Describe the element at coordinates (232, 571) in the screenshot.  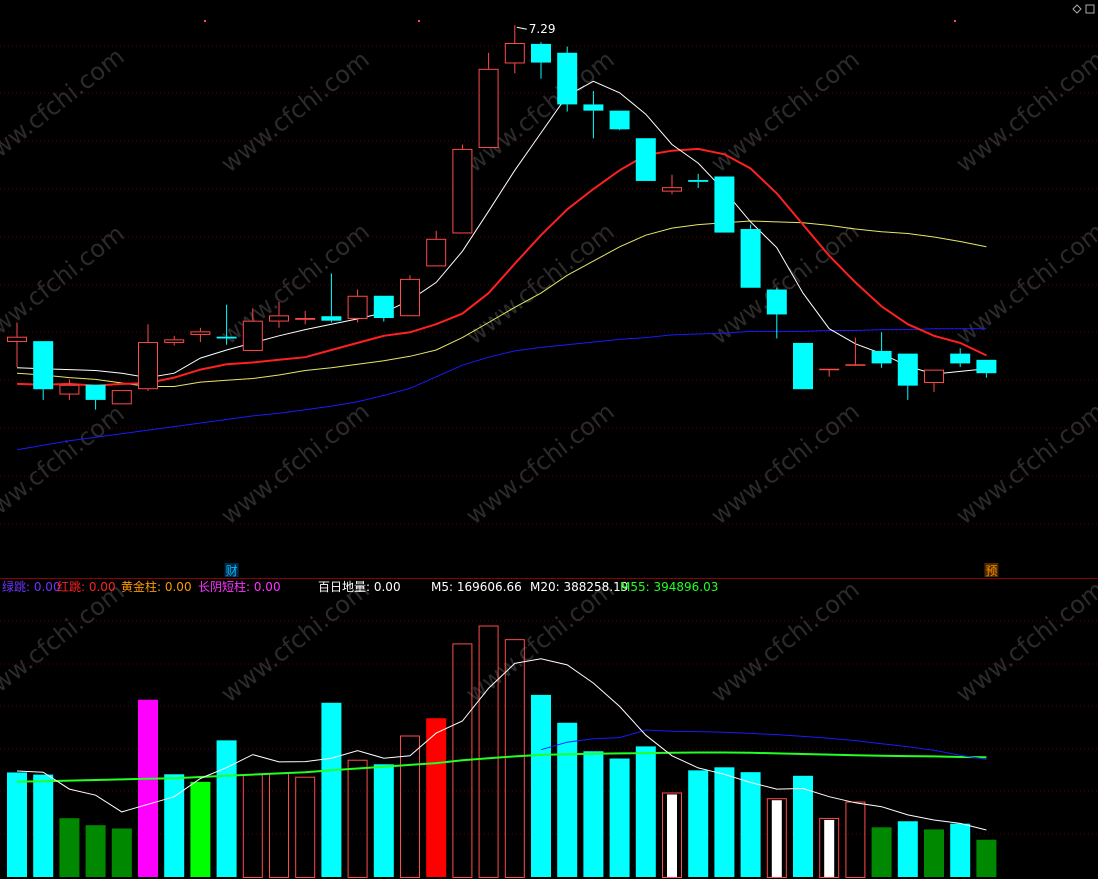
I see `event-marker-label: 财` at that location.